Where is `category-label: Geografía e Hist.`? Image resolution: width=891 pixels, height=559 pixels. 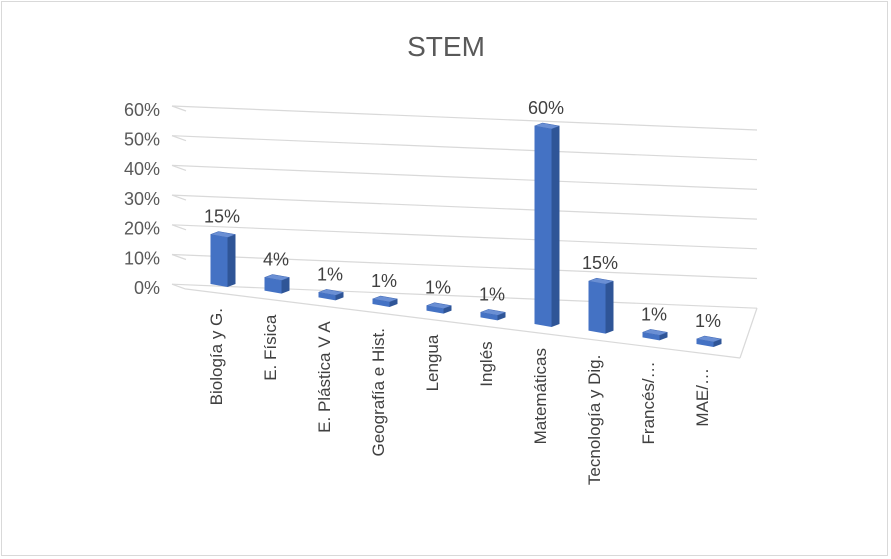 category-label: Geografía e Hist. is located at coordinates (378, 392).